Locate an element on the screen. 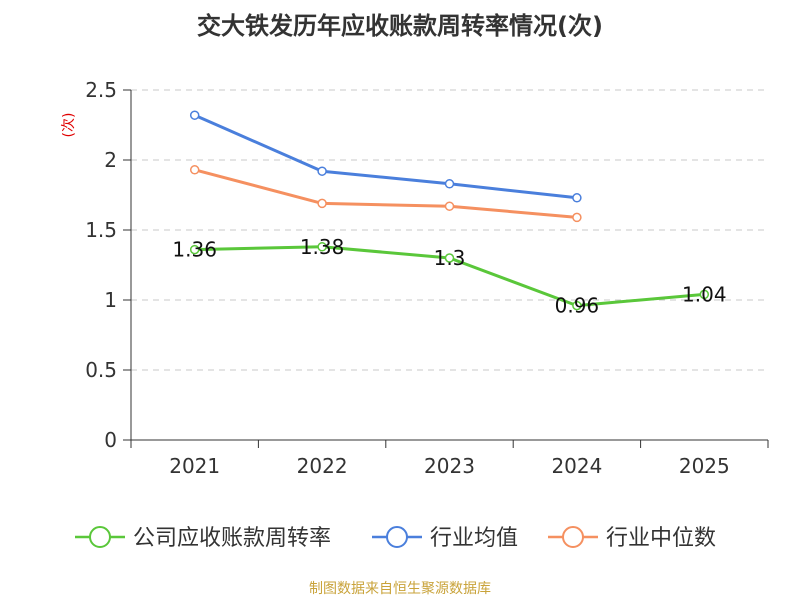  chart-title: 交大铁发历年应收账款周转率情况(次) is located at coordinates (400, 26).